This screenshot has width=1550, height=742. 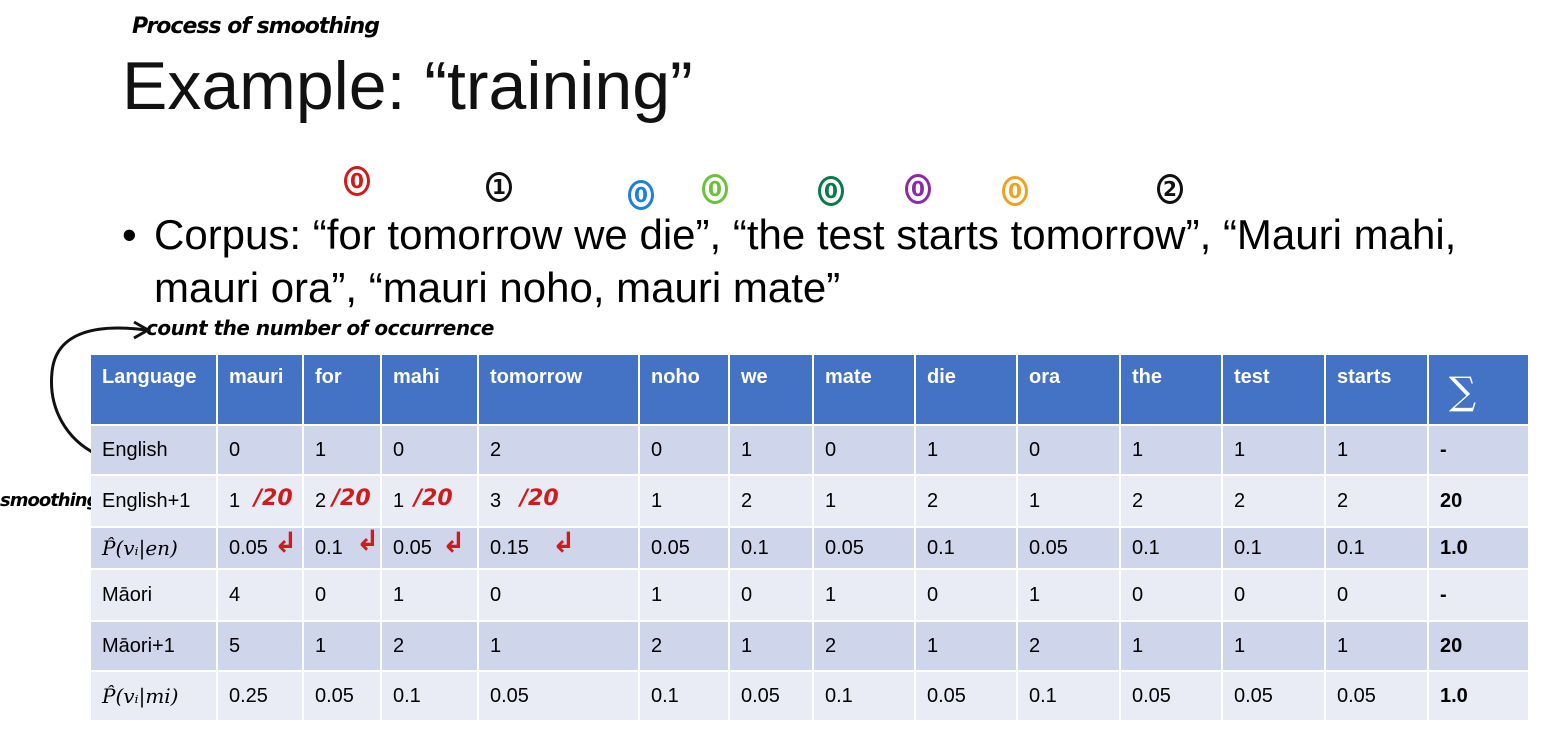 What do you see at coordinates (407, 86) in the screenshot?
I see `slide-title: Example: “training”` at bounding box center [407, 86].